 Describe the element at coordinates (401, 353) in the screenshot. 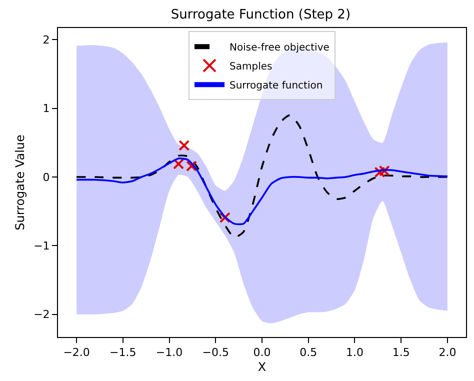

I see `x-tick-label: 1.5` at that location.